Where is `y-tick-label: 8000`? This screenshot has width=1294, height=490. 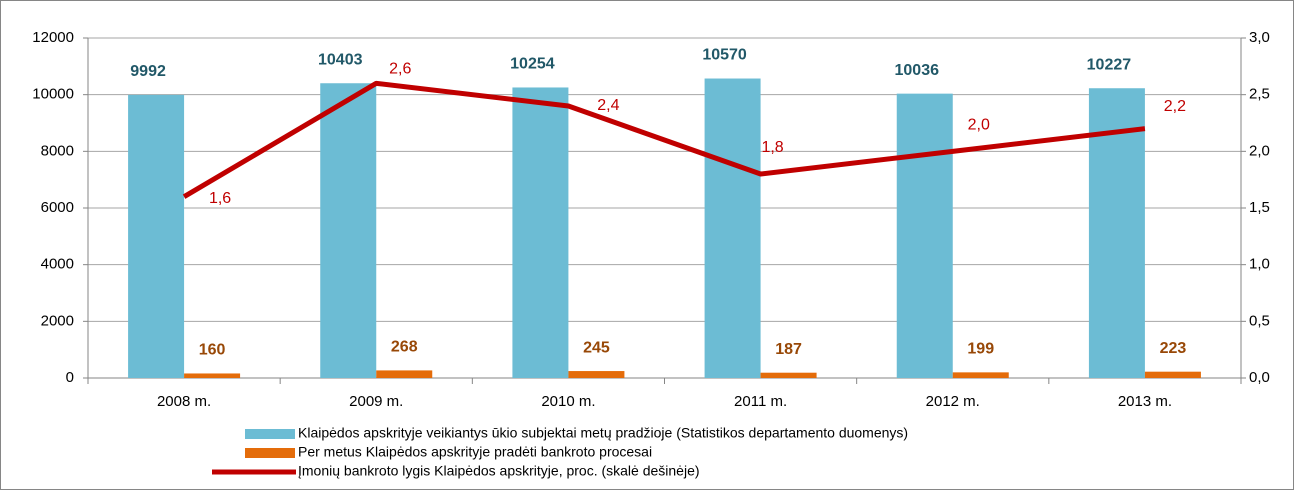
y-tick-label: 8000 is located at coordinates (57, 150).